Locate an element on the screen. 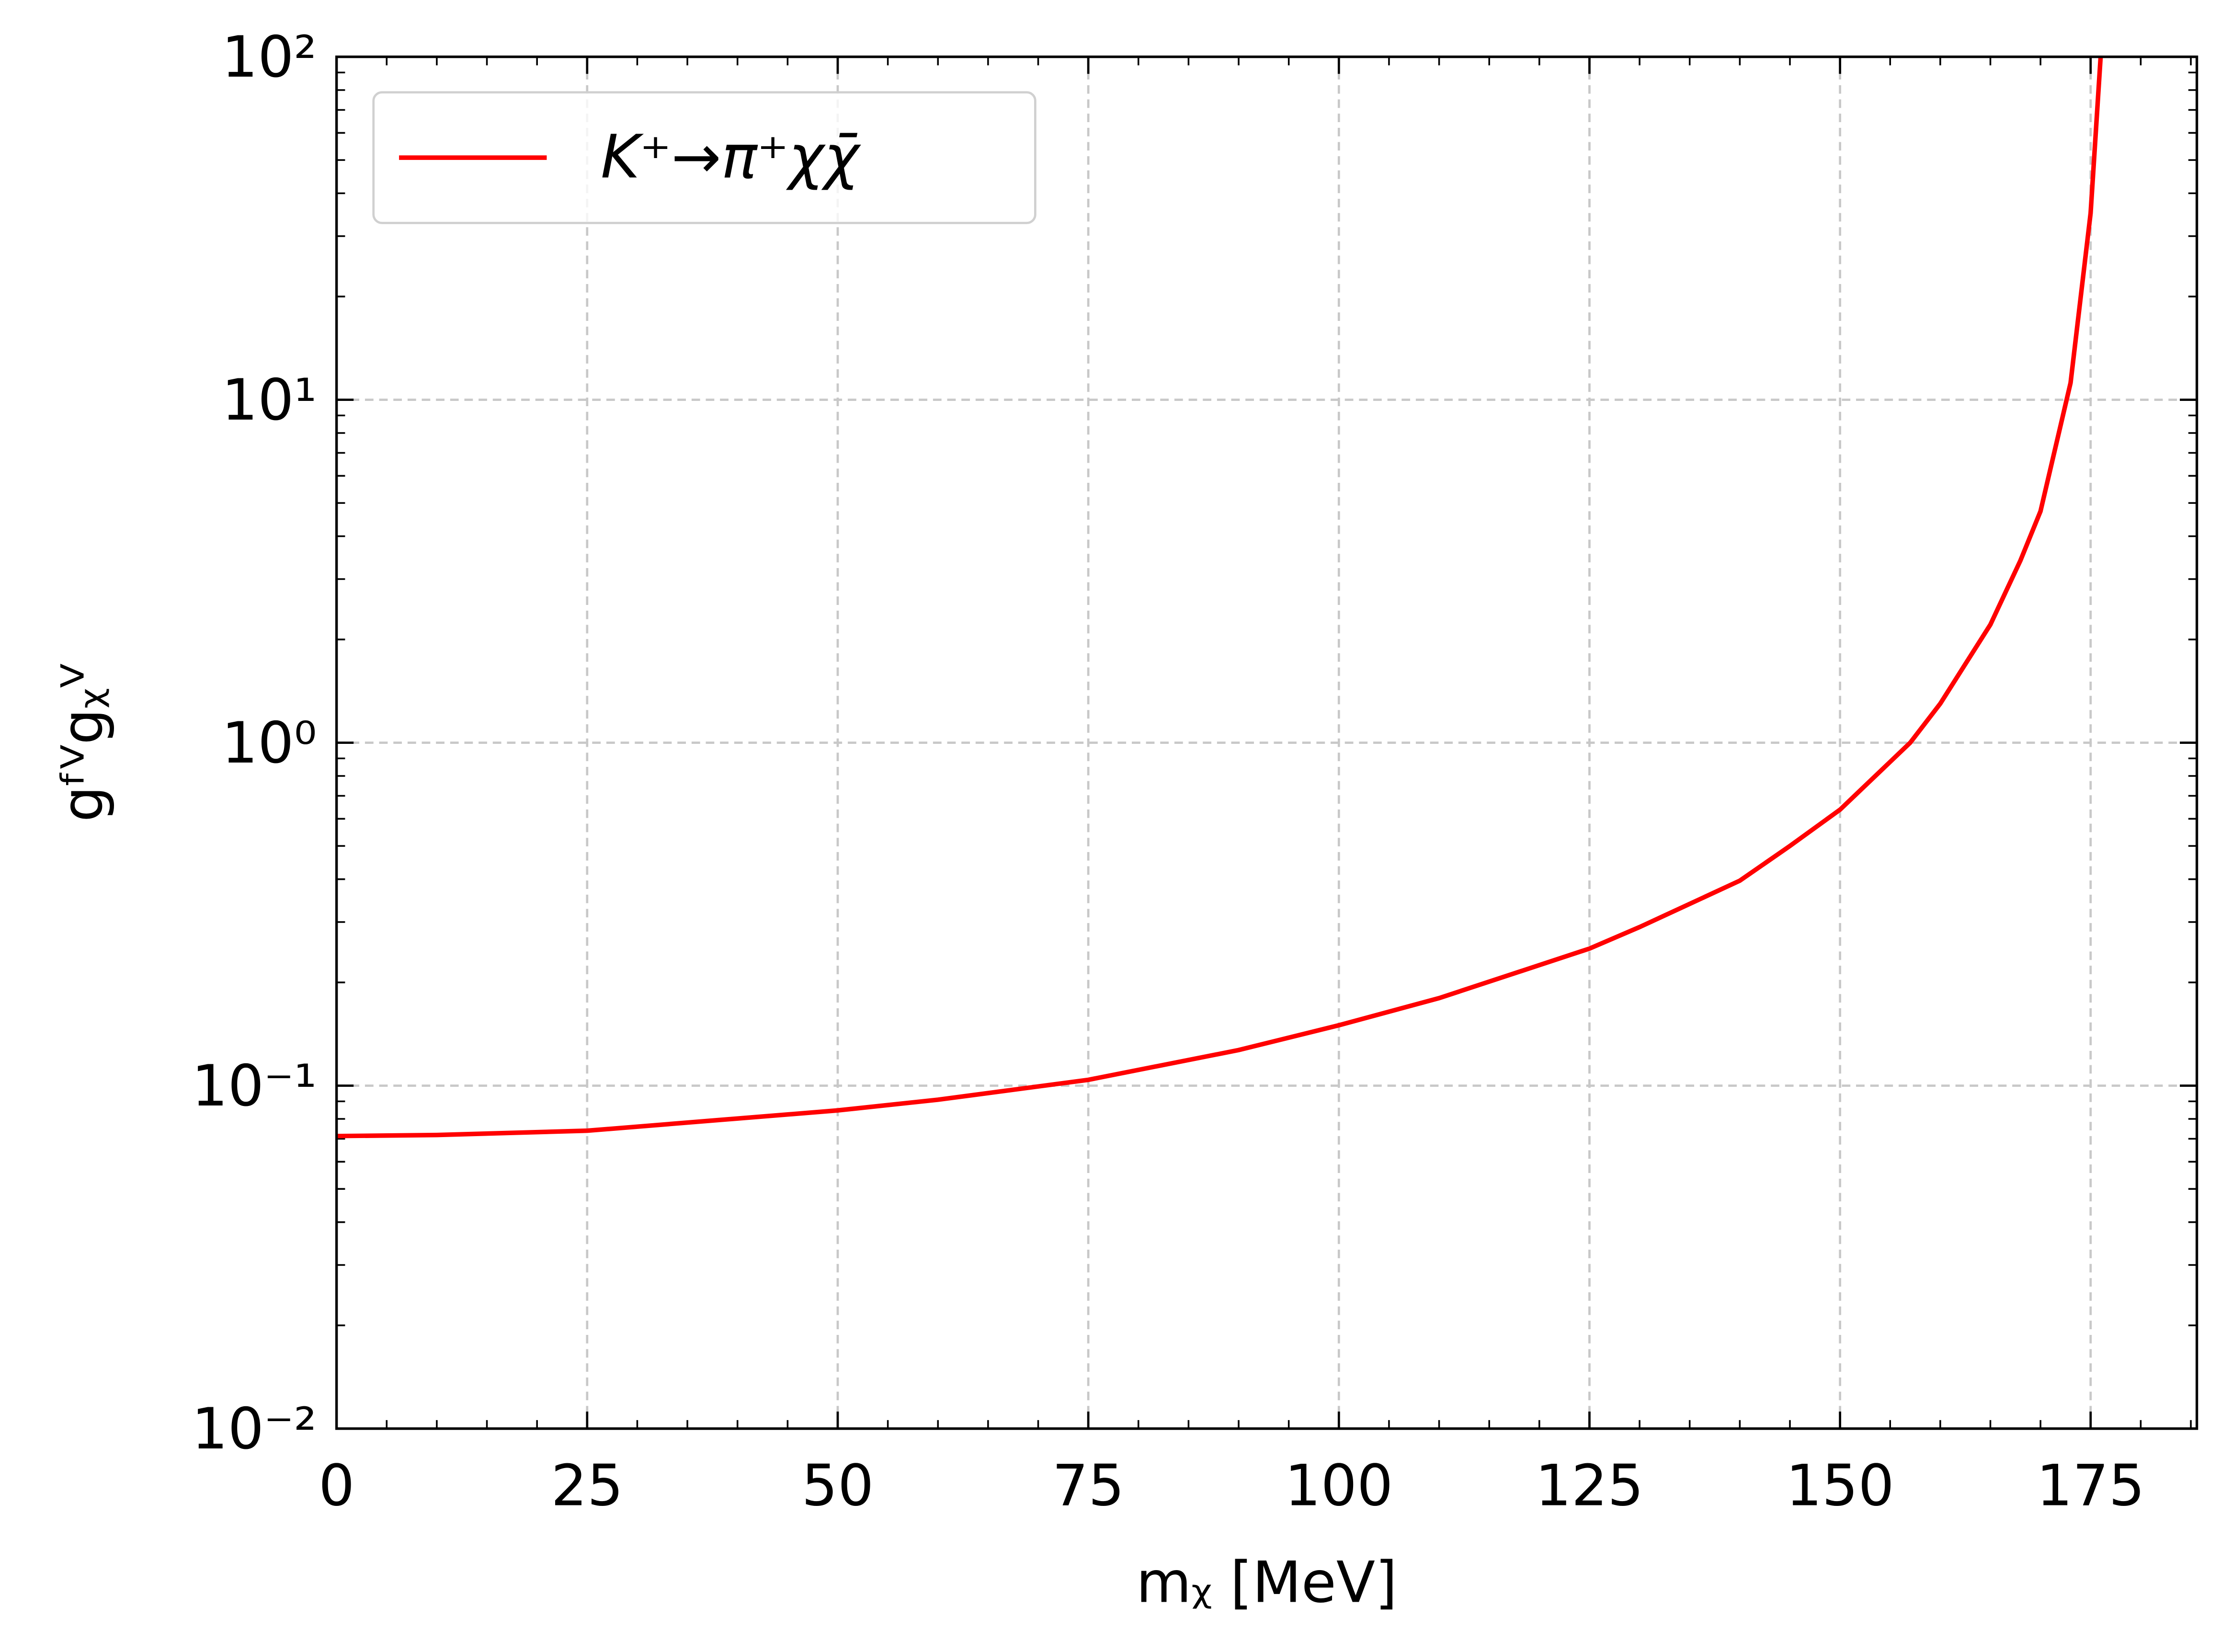 This screenshot has height=1652, width=2221. x-tick-label: 125 is located at coordinates (1589, 1486).